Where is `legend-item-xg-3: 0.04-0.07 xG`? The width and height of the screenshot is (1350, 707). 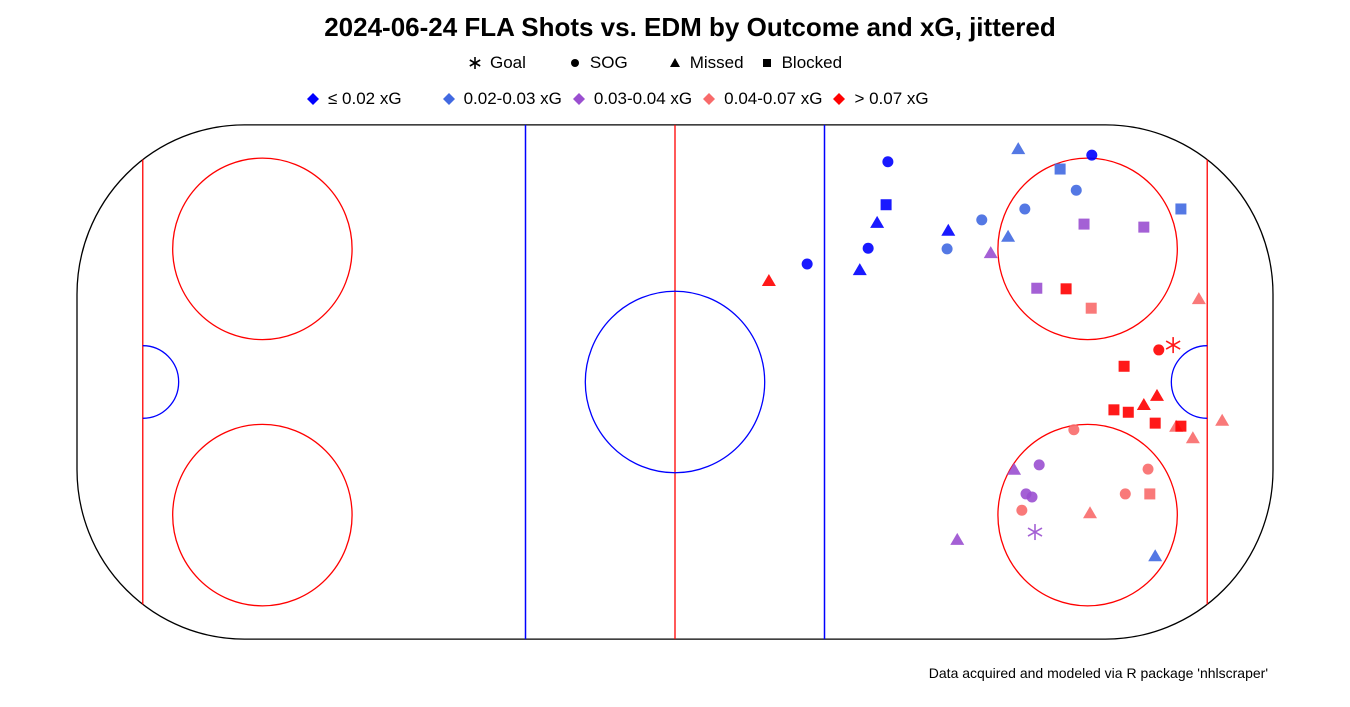
legend-item-xg-3: 0.04-0.07 xG is located at coordinates (762, 99).